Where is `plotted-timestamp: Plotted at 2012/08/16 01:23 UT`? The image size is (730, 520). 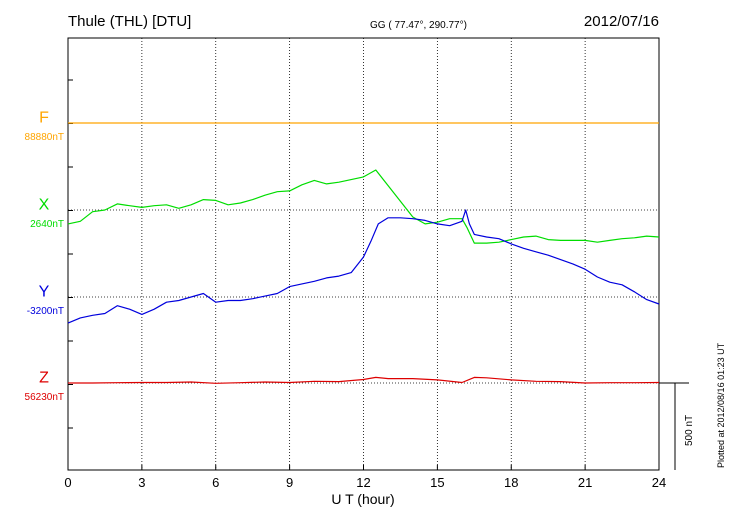
plotted-timestamp: Plotted at 2012/08/16 01:23 UT is located at coordinates (721, 405).